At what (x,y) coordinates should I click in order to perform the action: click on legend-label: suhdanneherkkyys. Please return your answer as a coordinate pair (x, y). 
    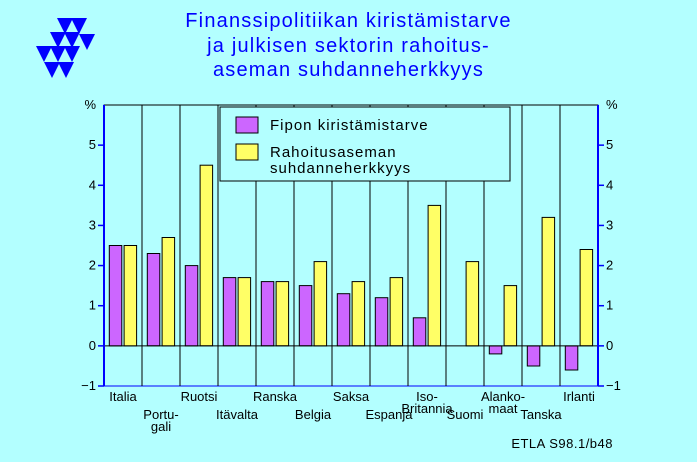
    Looking at the image, I should click on (340, 168).